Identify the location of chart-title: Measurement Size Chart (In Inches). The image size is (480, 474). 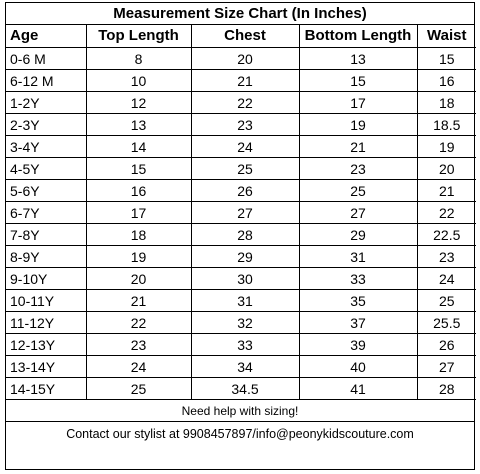
(240, 14).